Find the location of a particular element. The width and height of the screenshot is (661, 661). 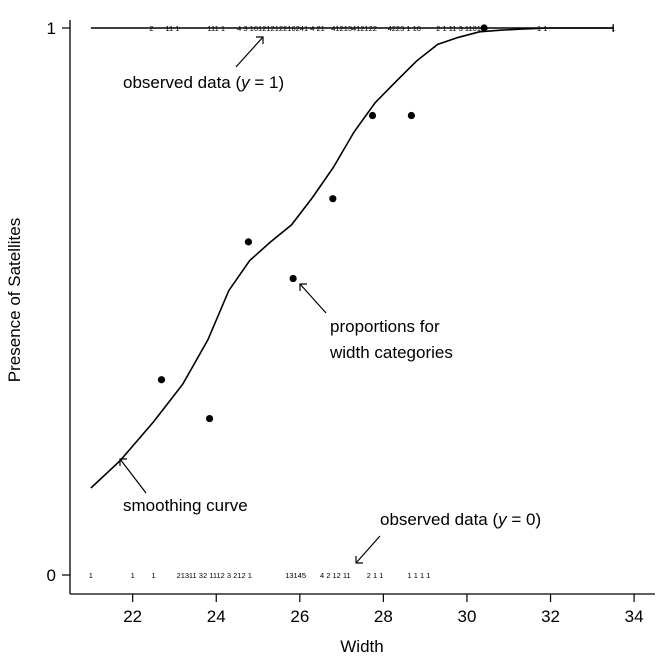

bottom-count-label: 4 2 12 11 is located at coordinates (335, 575).